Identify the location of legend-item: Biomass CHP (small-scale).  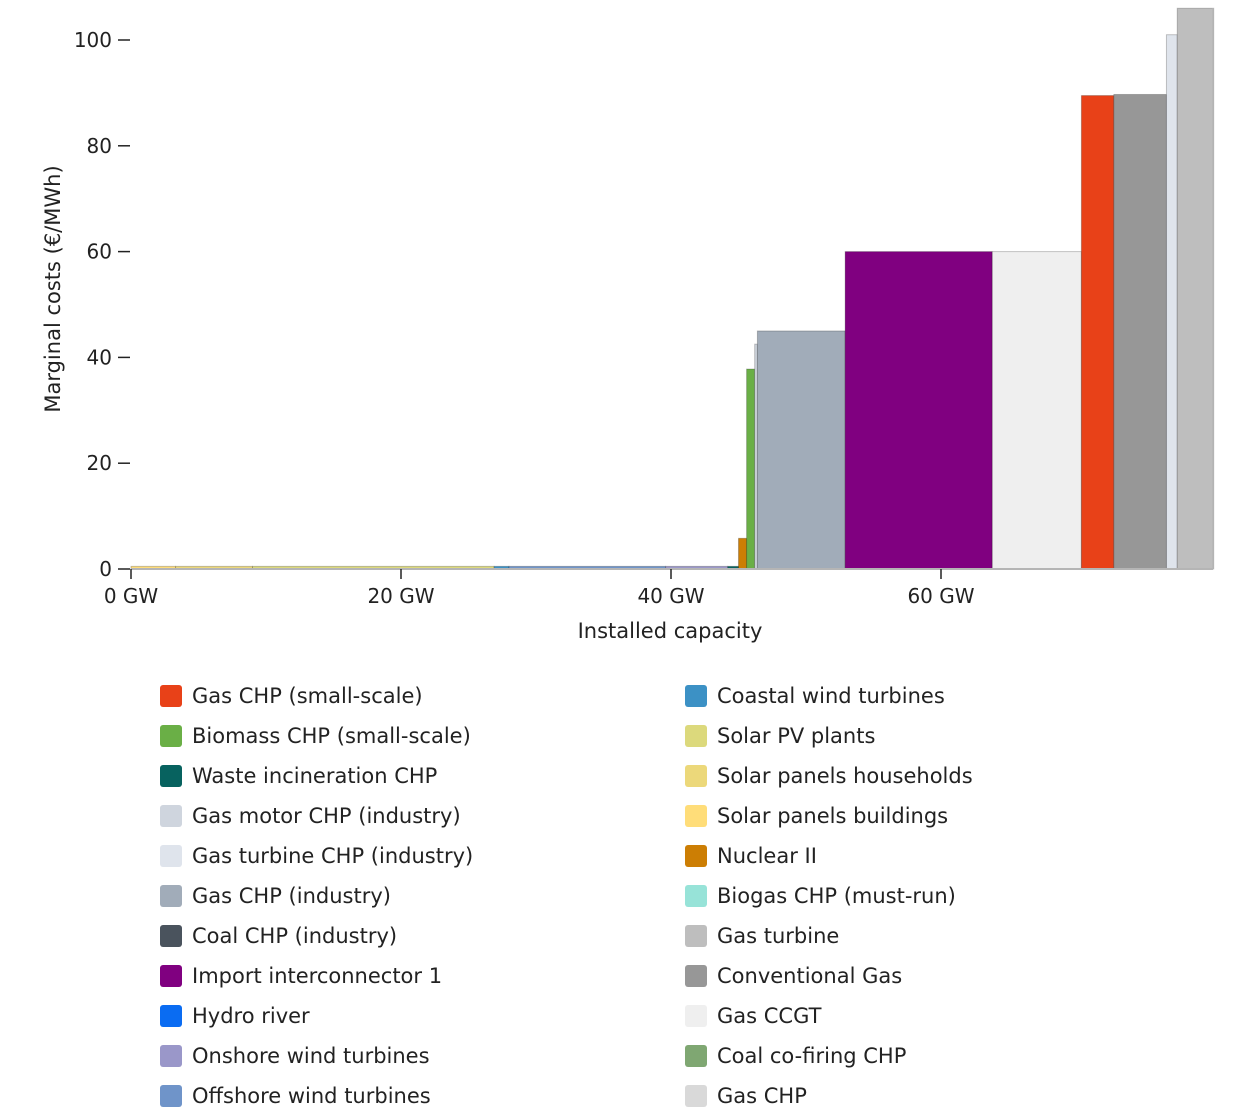
(316, 736).